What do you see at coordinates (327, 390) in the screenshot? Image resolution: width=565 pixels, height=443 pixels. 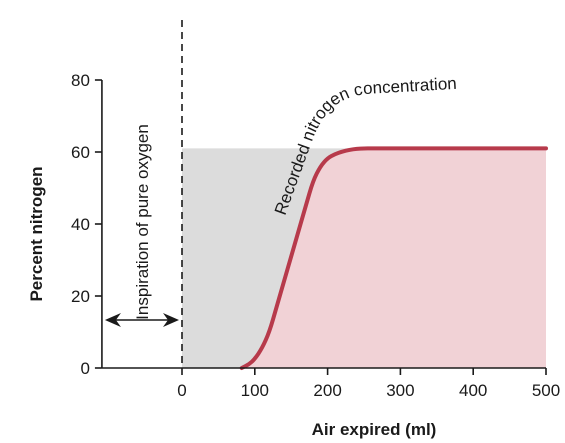 I see `x-tick-label: 200` at bounding box center [327, 390].